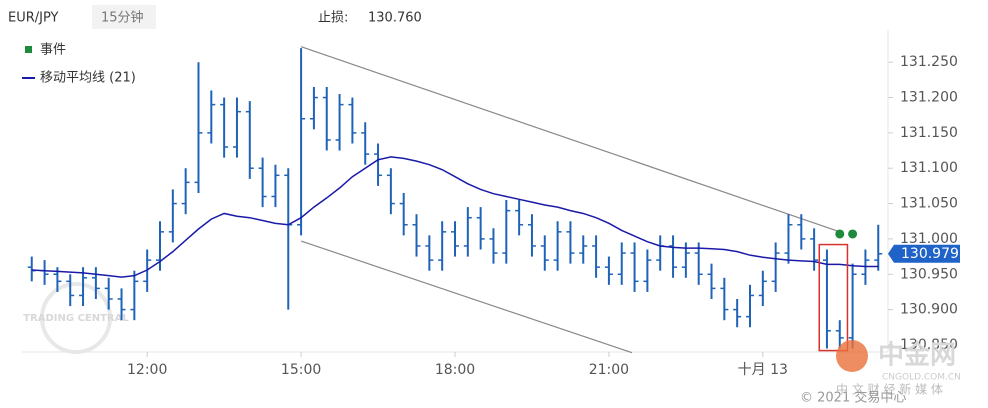 The height and width of the screenshot is (408, 988). What do you see at coordinates (147, 370) in the screenshot?
I see `x-tick-label: 12:00` at bounding box center [147, 370].